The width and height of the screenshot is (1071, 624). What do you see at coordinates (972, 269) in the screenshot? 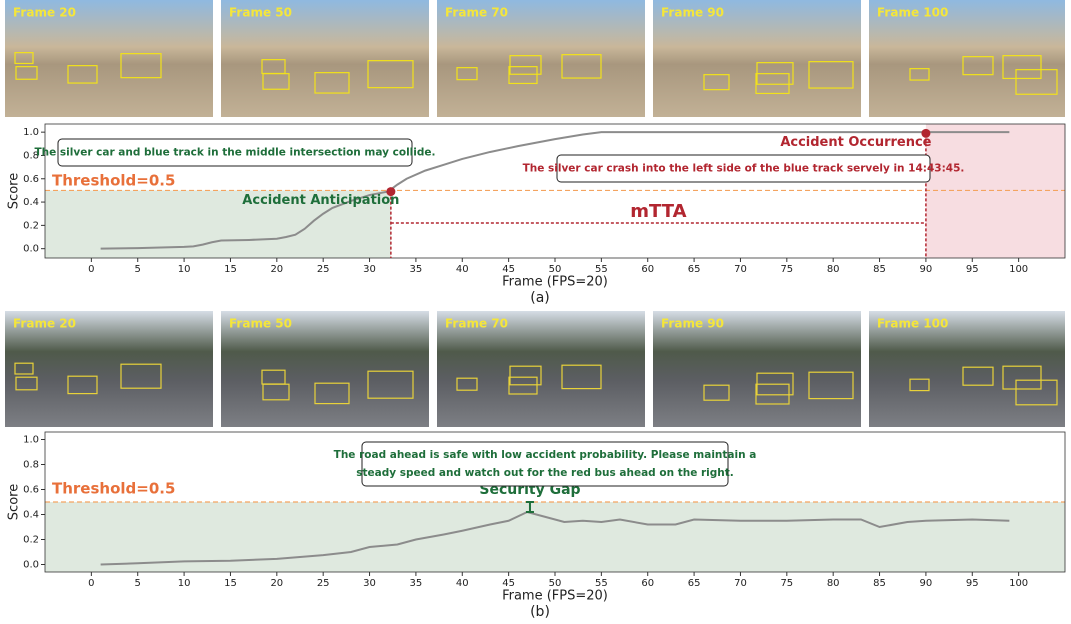
I see `x-tick-label: 95` at bounding box center [972, 269].